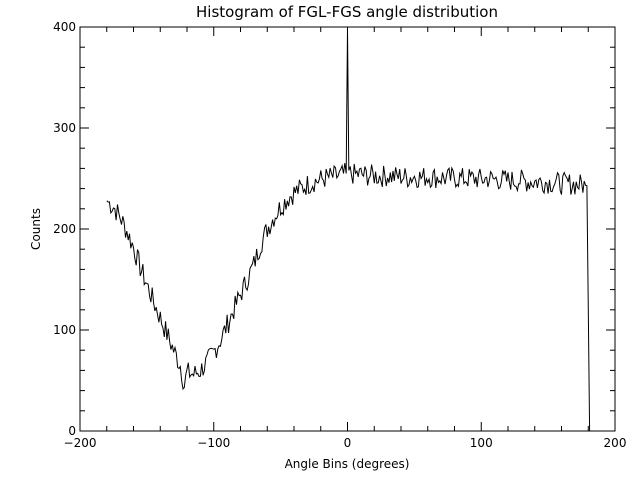  What do you see at coordinates (347, 12) in the screenshot?
I see `chart-title: Histogram of FGL-FGS angle distribution` at bounding box center [347, 12].